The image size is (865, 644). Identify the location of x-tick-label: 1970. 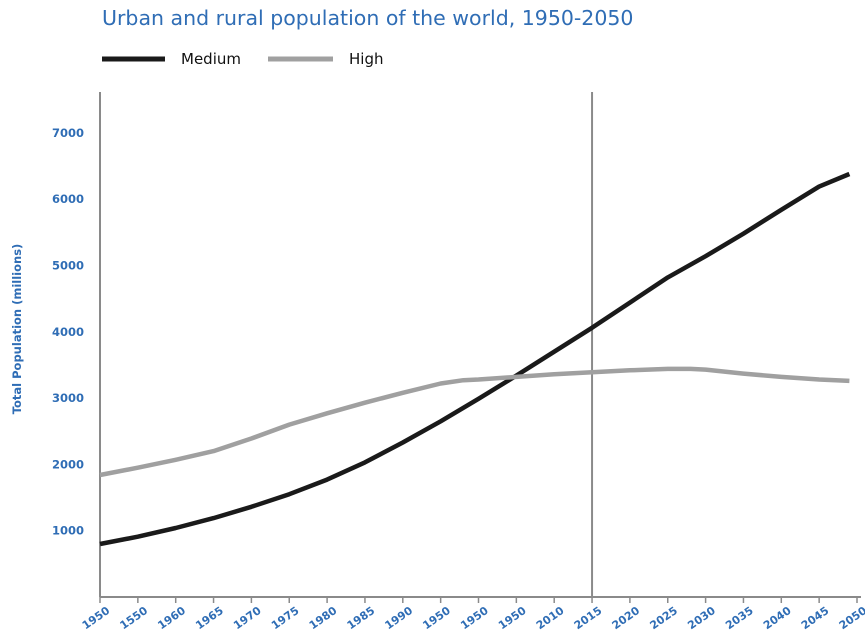
(247, 618).